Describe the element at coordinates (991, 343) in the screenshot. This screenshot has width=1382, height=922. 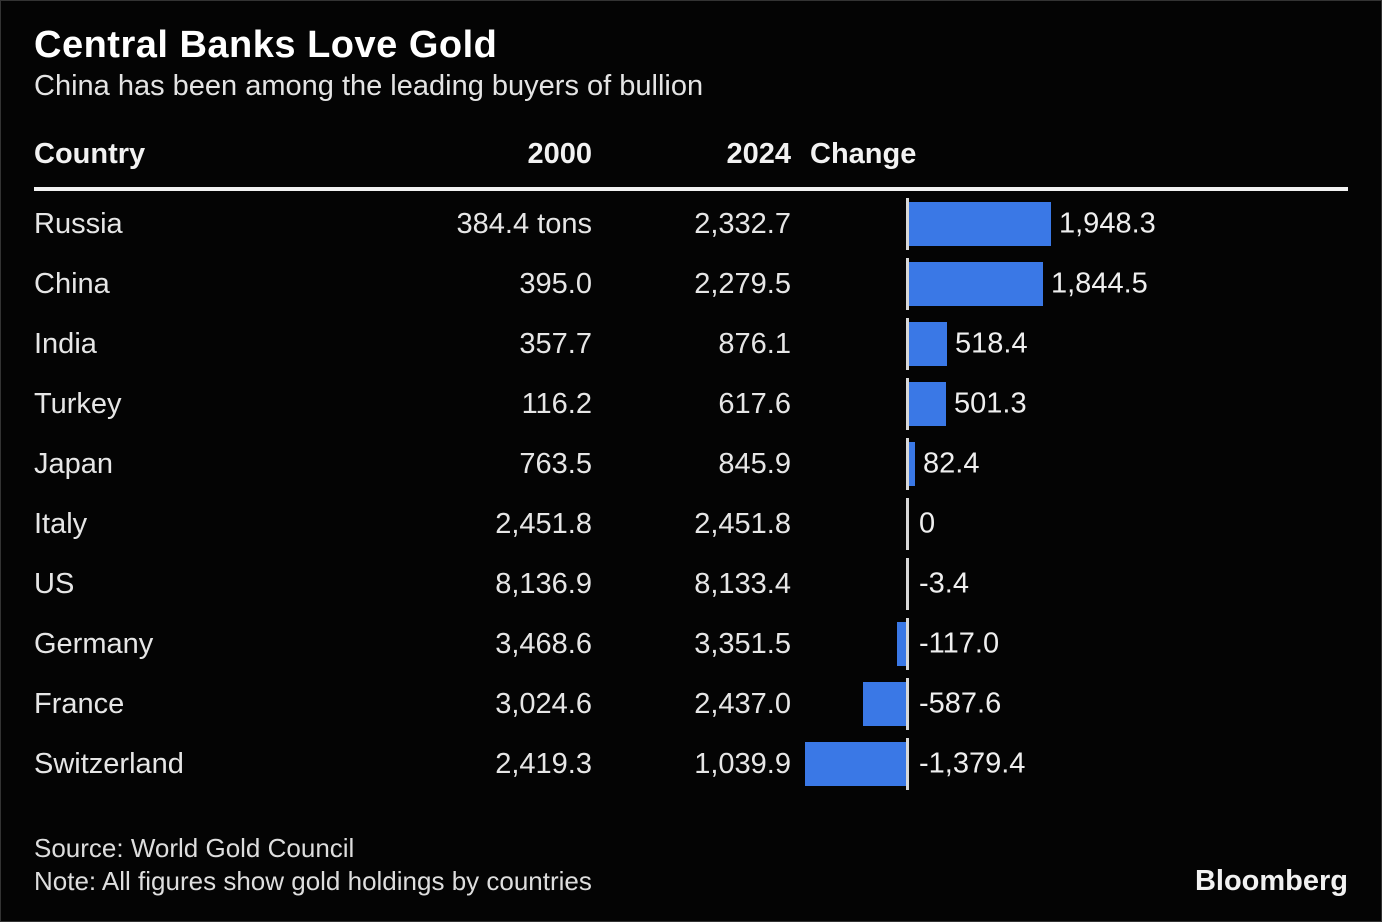
I see `change-value-label: 518.4` at that location.